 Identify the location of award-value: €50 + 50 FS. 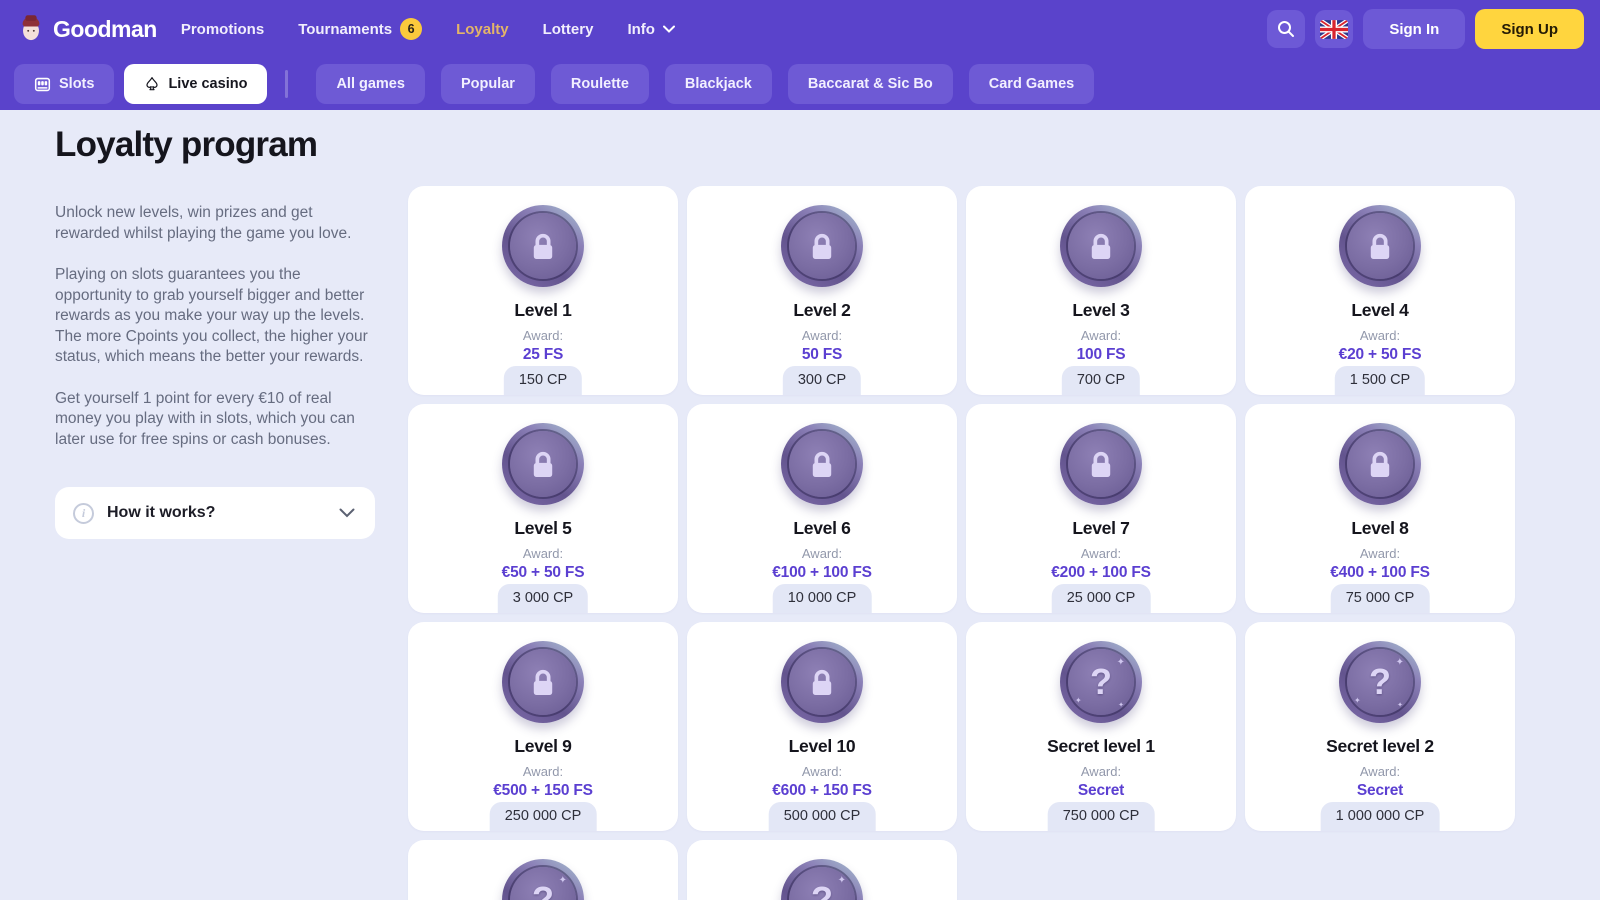
(543, 572).